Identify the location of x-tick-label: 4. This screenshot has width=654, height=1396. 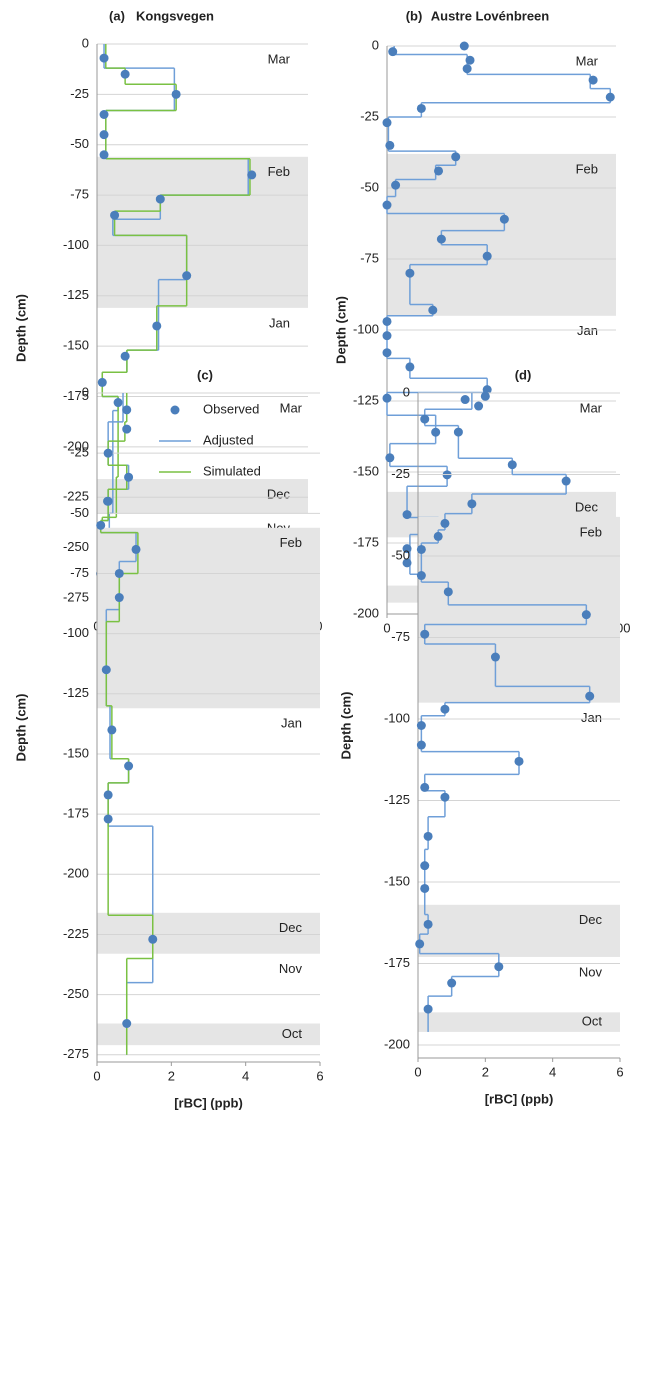
(245, 1075).